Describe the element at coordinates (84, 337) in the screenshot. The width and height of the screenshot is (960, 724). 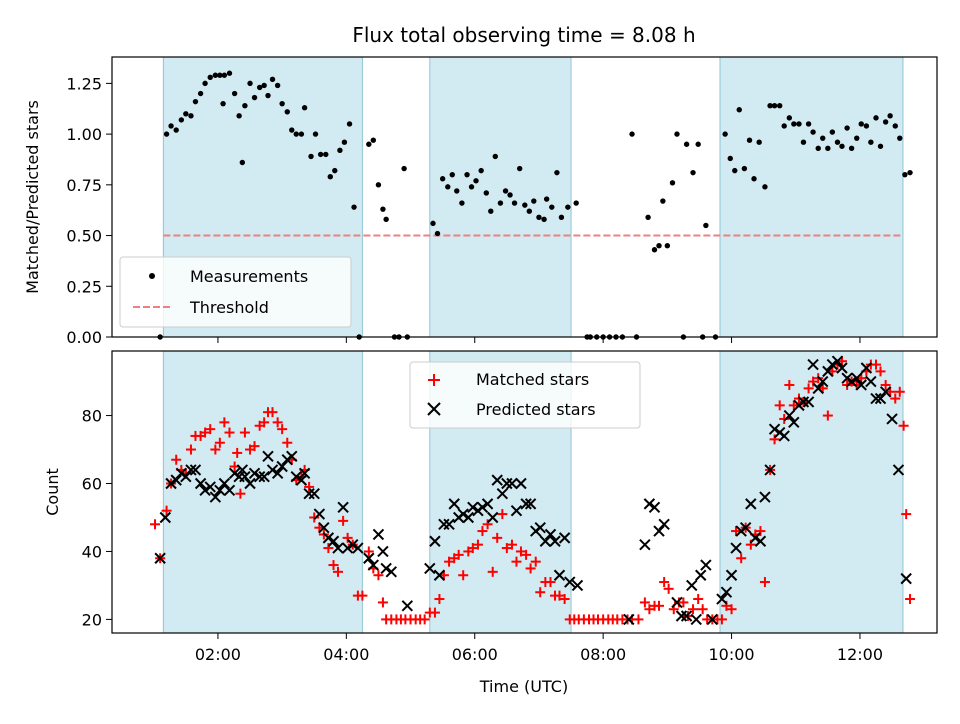
I see `top-ytick-label: 0.00` at that location.